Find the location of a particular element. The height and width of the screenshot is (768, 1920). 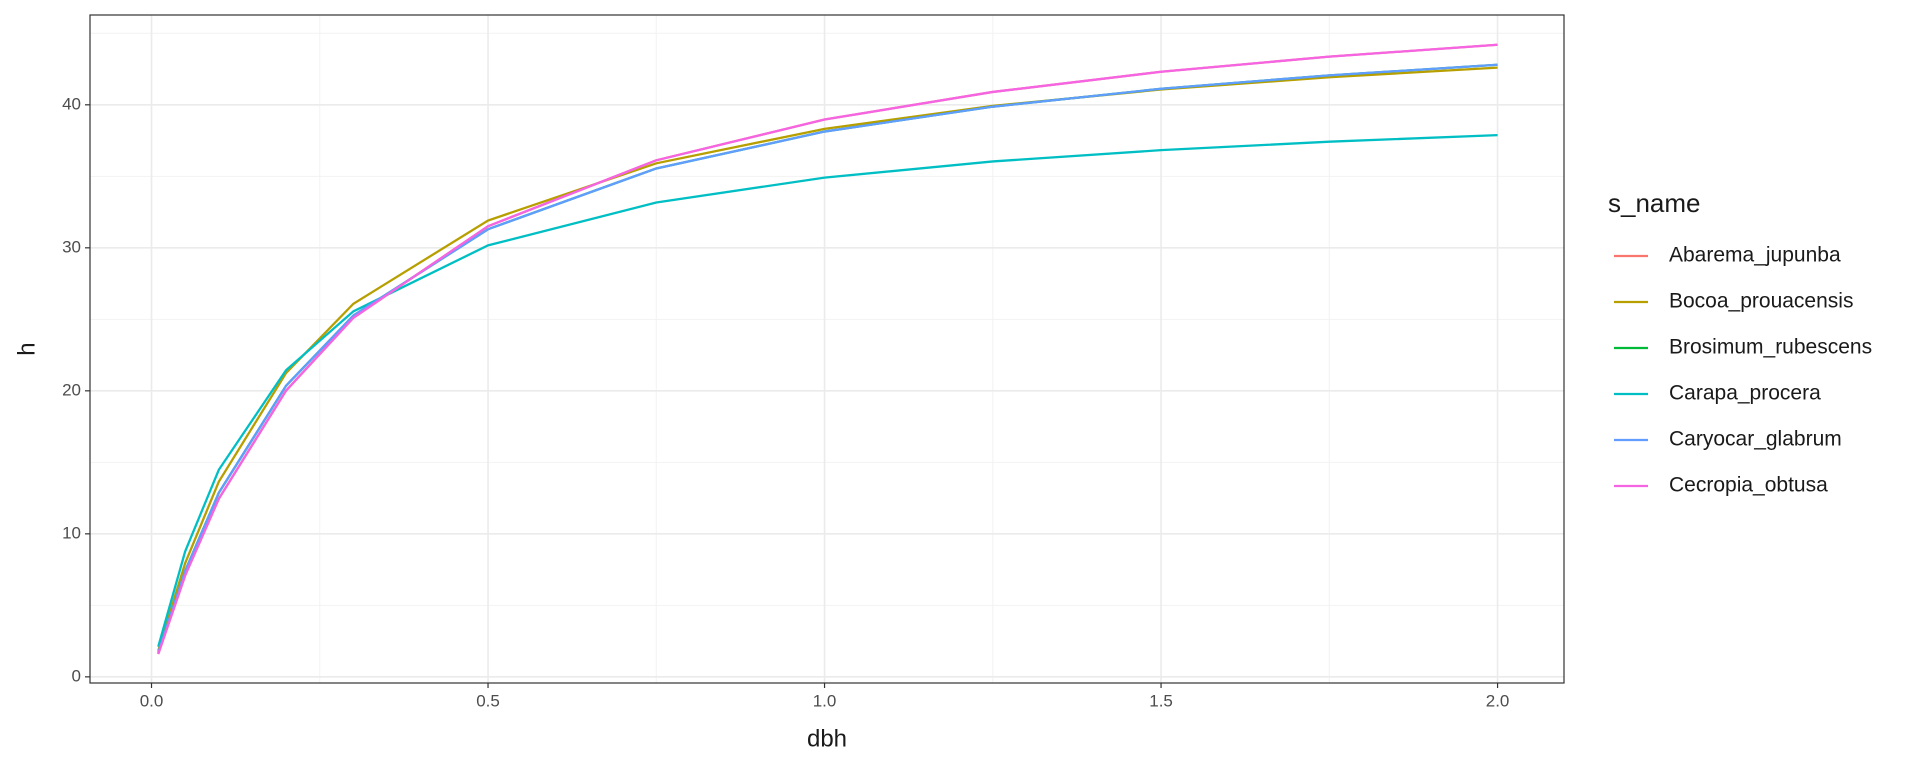

legend-label: Abarema_jupunba is located at coordinates (1755, 255).